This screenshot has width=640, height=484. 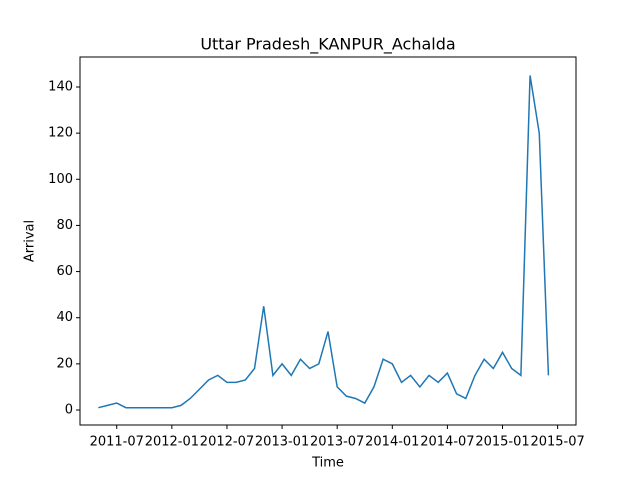 I want to click on x-tick-label: 2013-07, so click(x=337, y=442).